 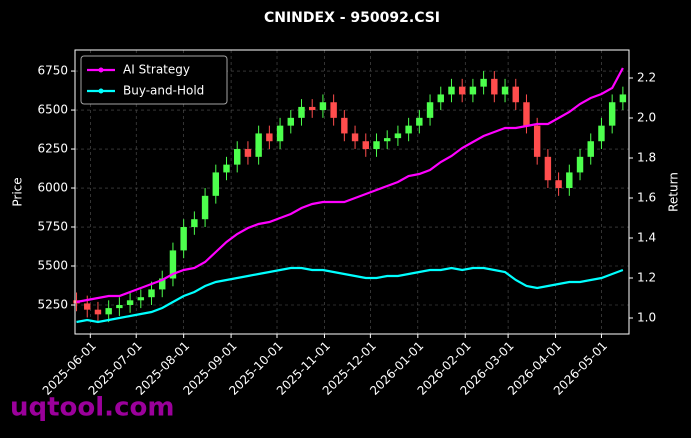 I want to click on line-series, so click(x=350, y=295).